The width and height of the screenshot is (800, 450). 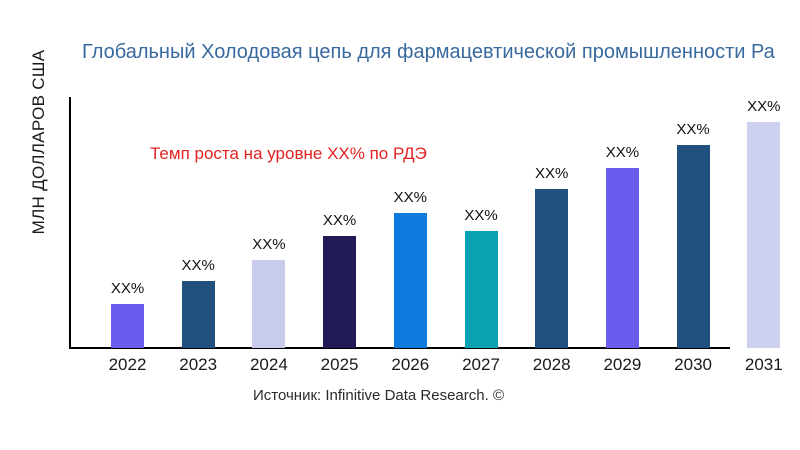 What do you see at coordinates (288, 153) in the screenshot?
I see `growth-rate-annotation: Темп роста на уровне XX% по РДЭ` at bounding box center [288, 153].